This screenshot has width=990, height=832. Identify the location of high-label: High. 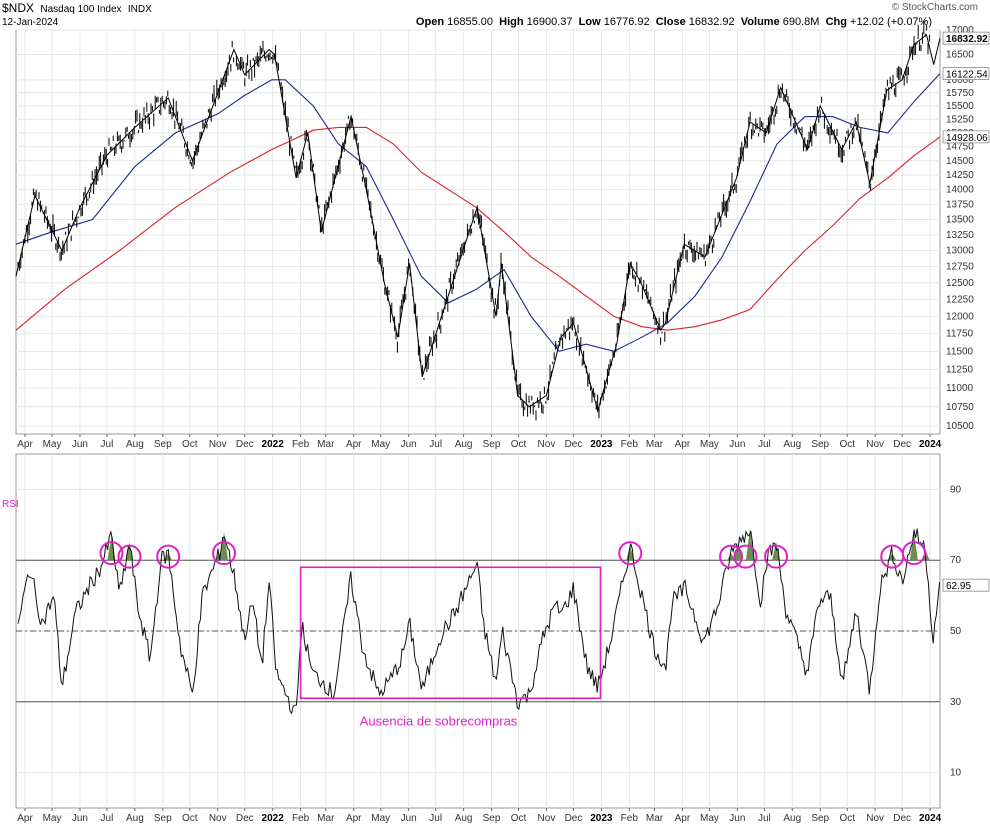
(511, 22).